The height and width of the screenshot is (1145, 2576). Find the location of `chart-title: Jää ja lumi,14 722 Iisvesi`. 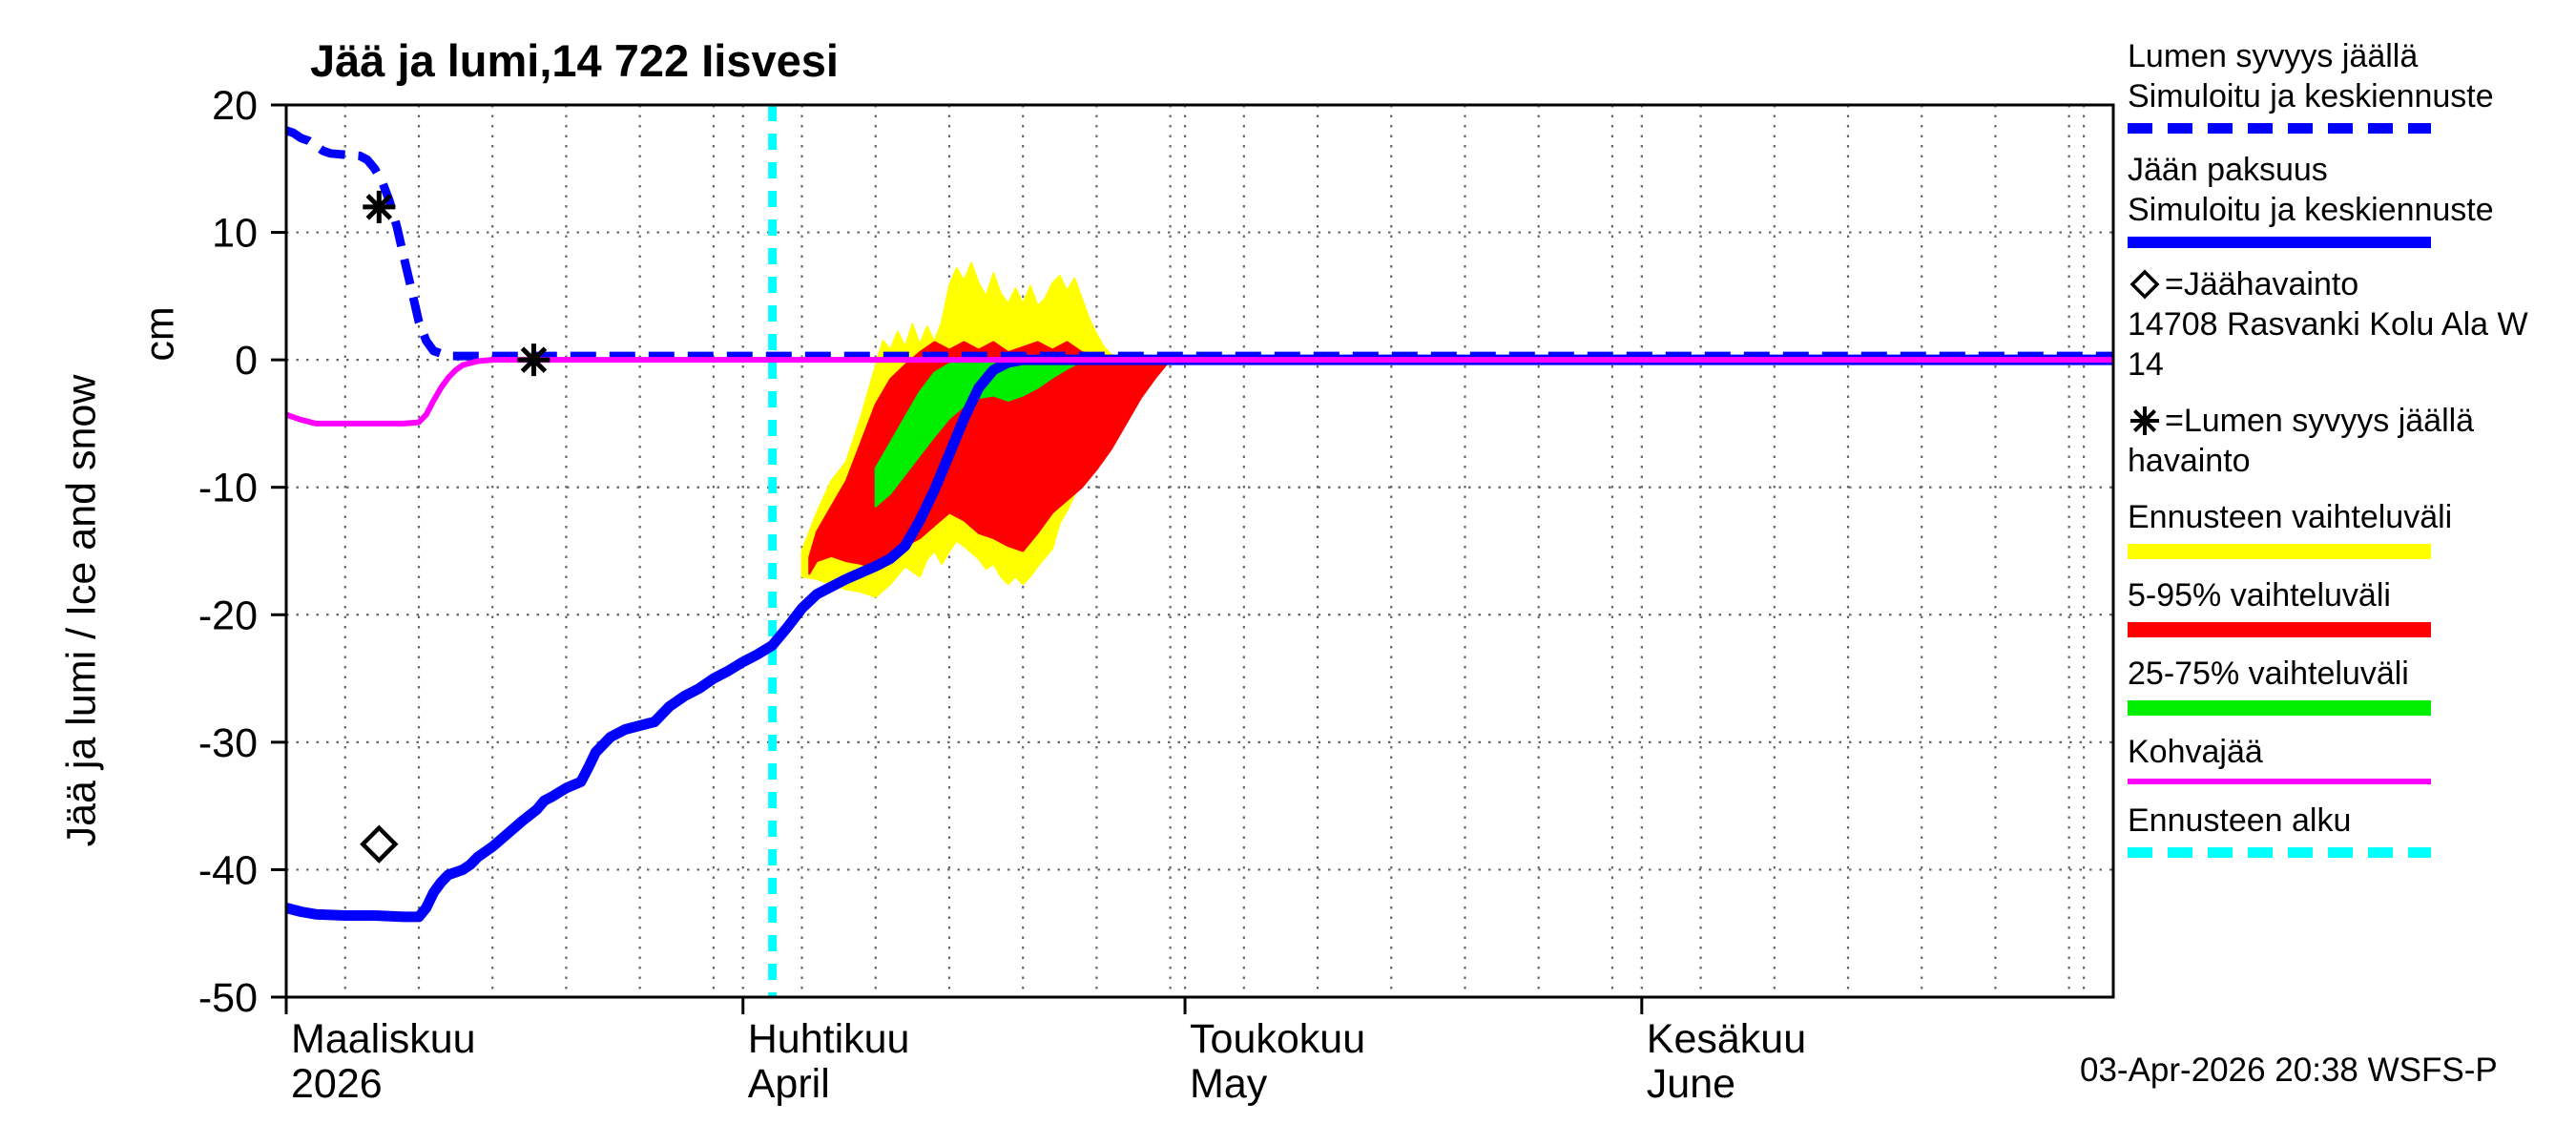

chart-title: Jää ja lumi,14 722 Iisvesi is located at coordinates (574, 60).